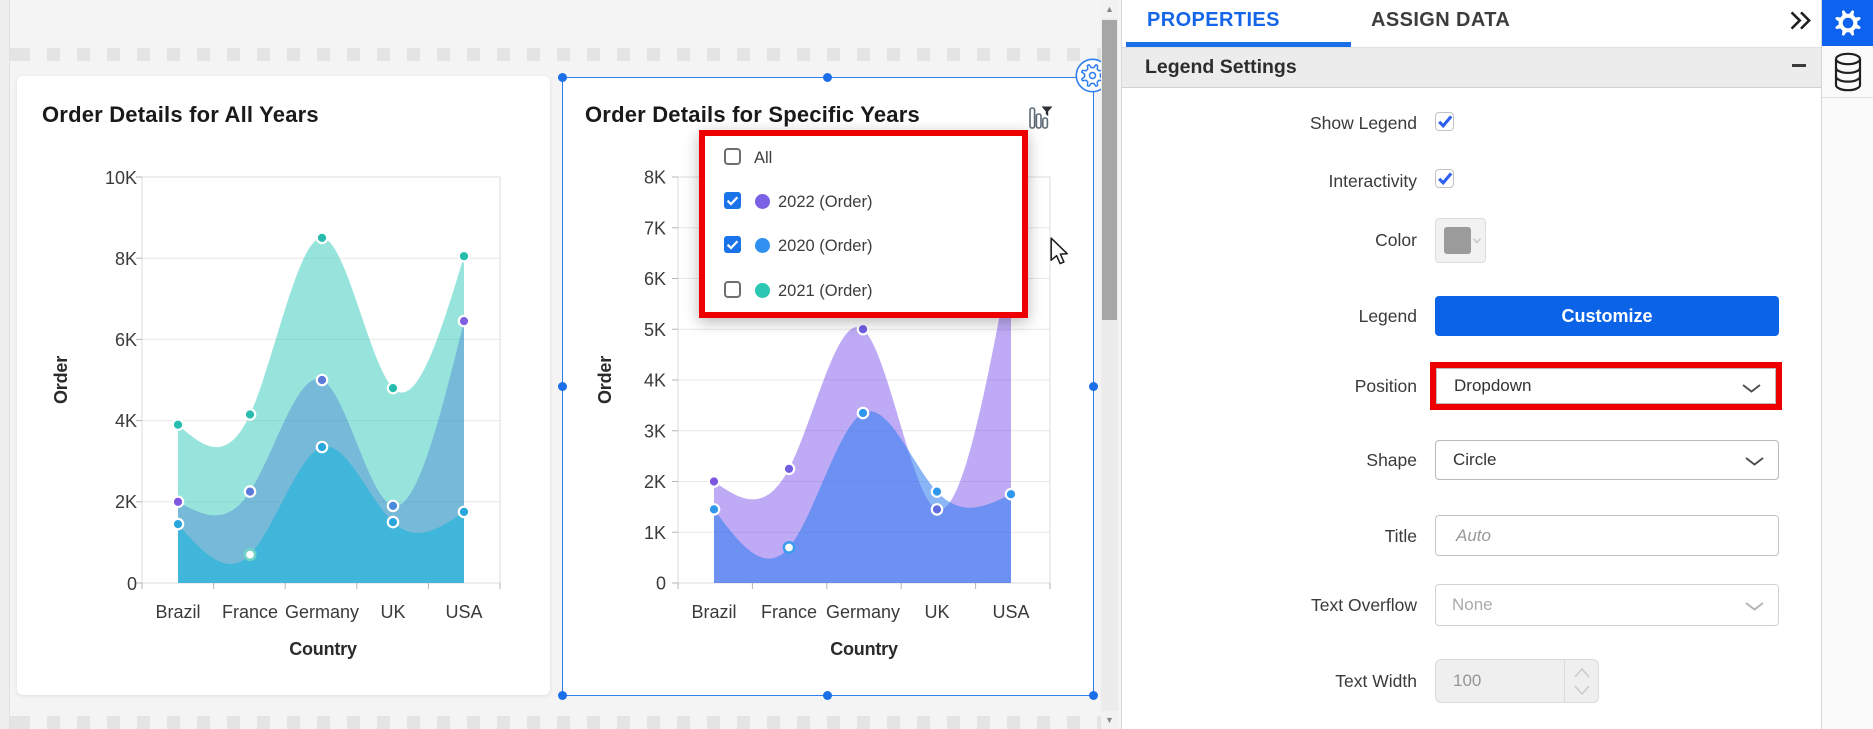  I want to click on svg-text: 3K, so click(655, 431).